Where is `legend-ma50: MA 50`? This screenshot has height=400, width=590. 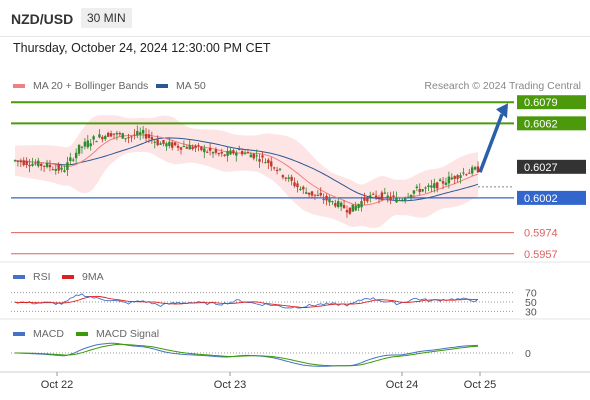 legend-ma50: MA 50 is located at coordinates (181, 86).